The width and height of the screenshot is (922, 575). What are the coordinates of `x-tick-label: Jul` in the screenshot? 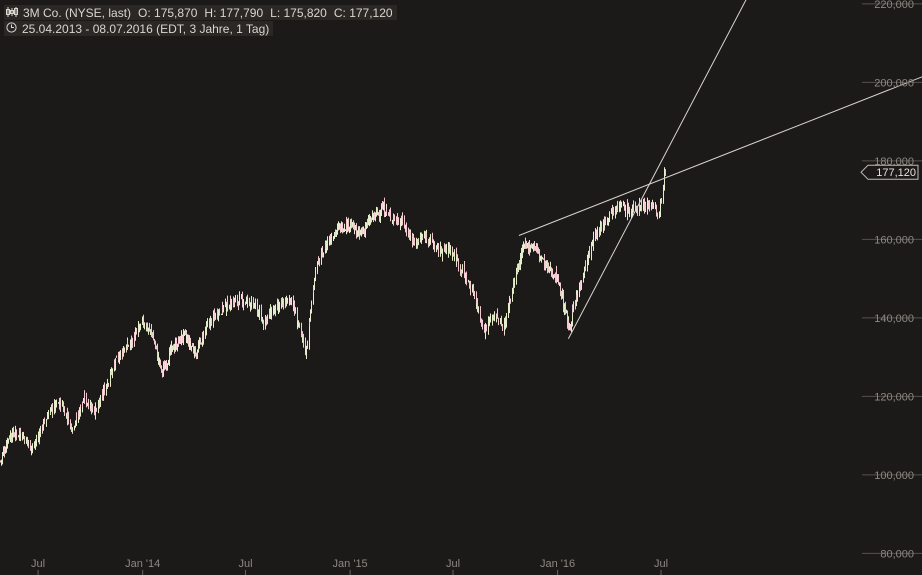 It's located at (38, 564).